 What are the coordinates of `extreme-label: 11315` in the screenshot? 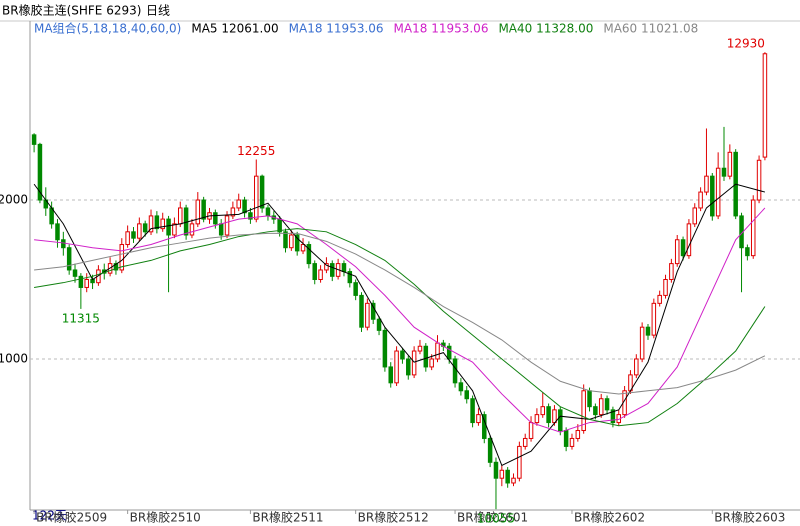 It's located at (81, 318).